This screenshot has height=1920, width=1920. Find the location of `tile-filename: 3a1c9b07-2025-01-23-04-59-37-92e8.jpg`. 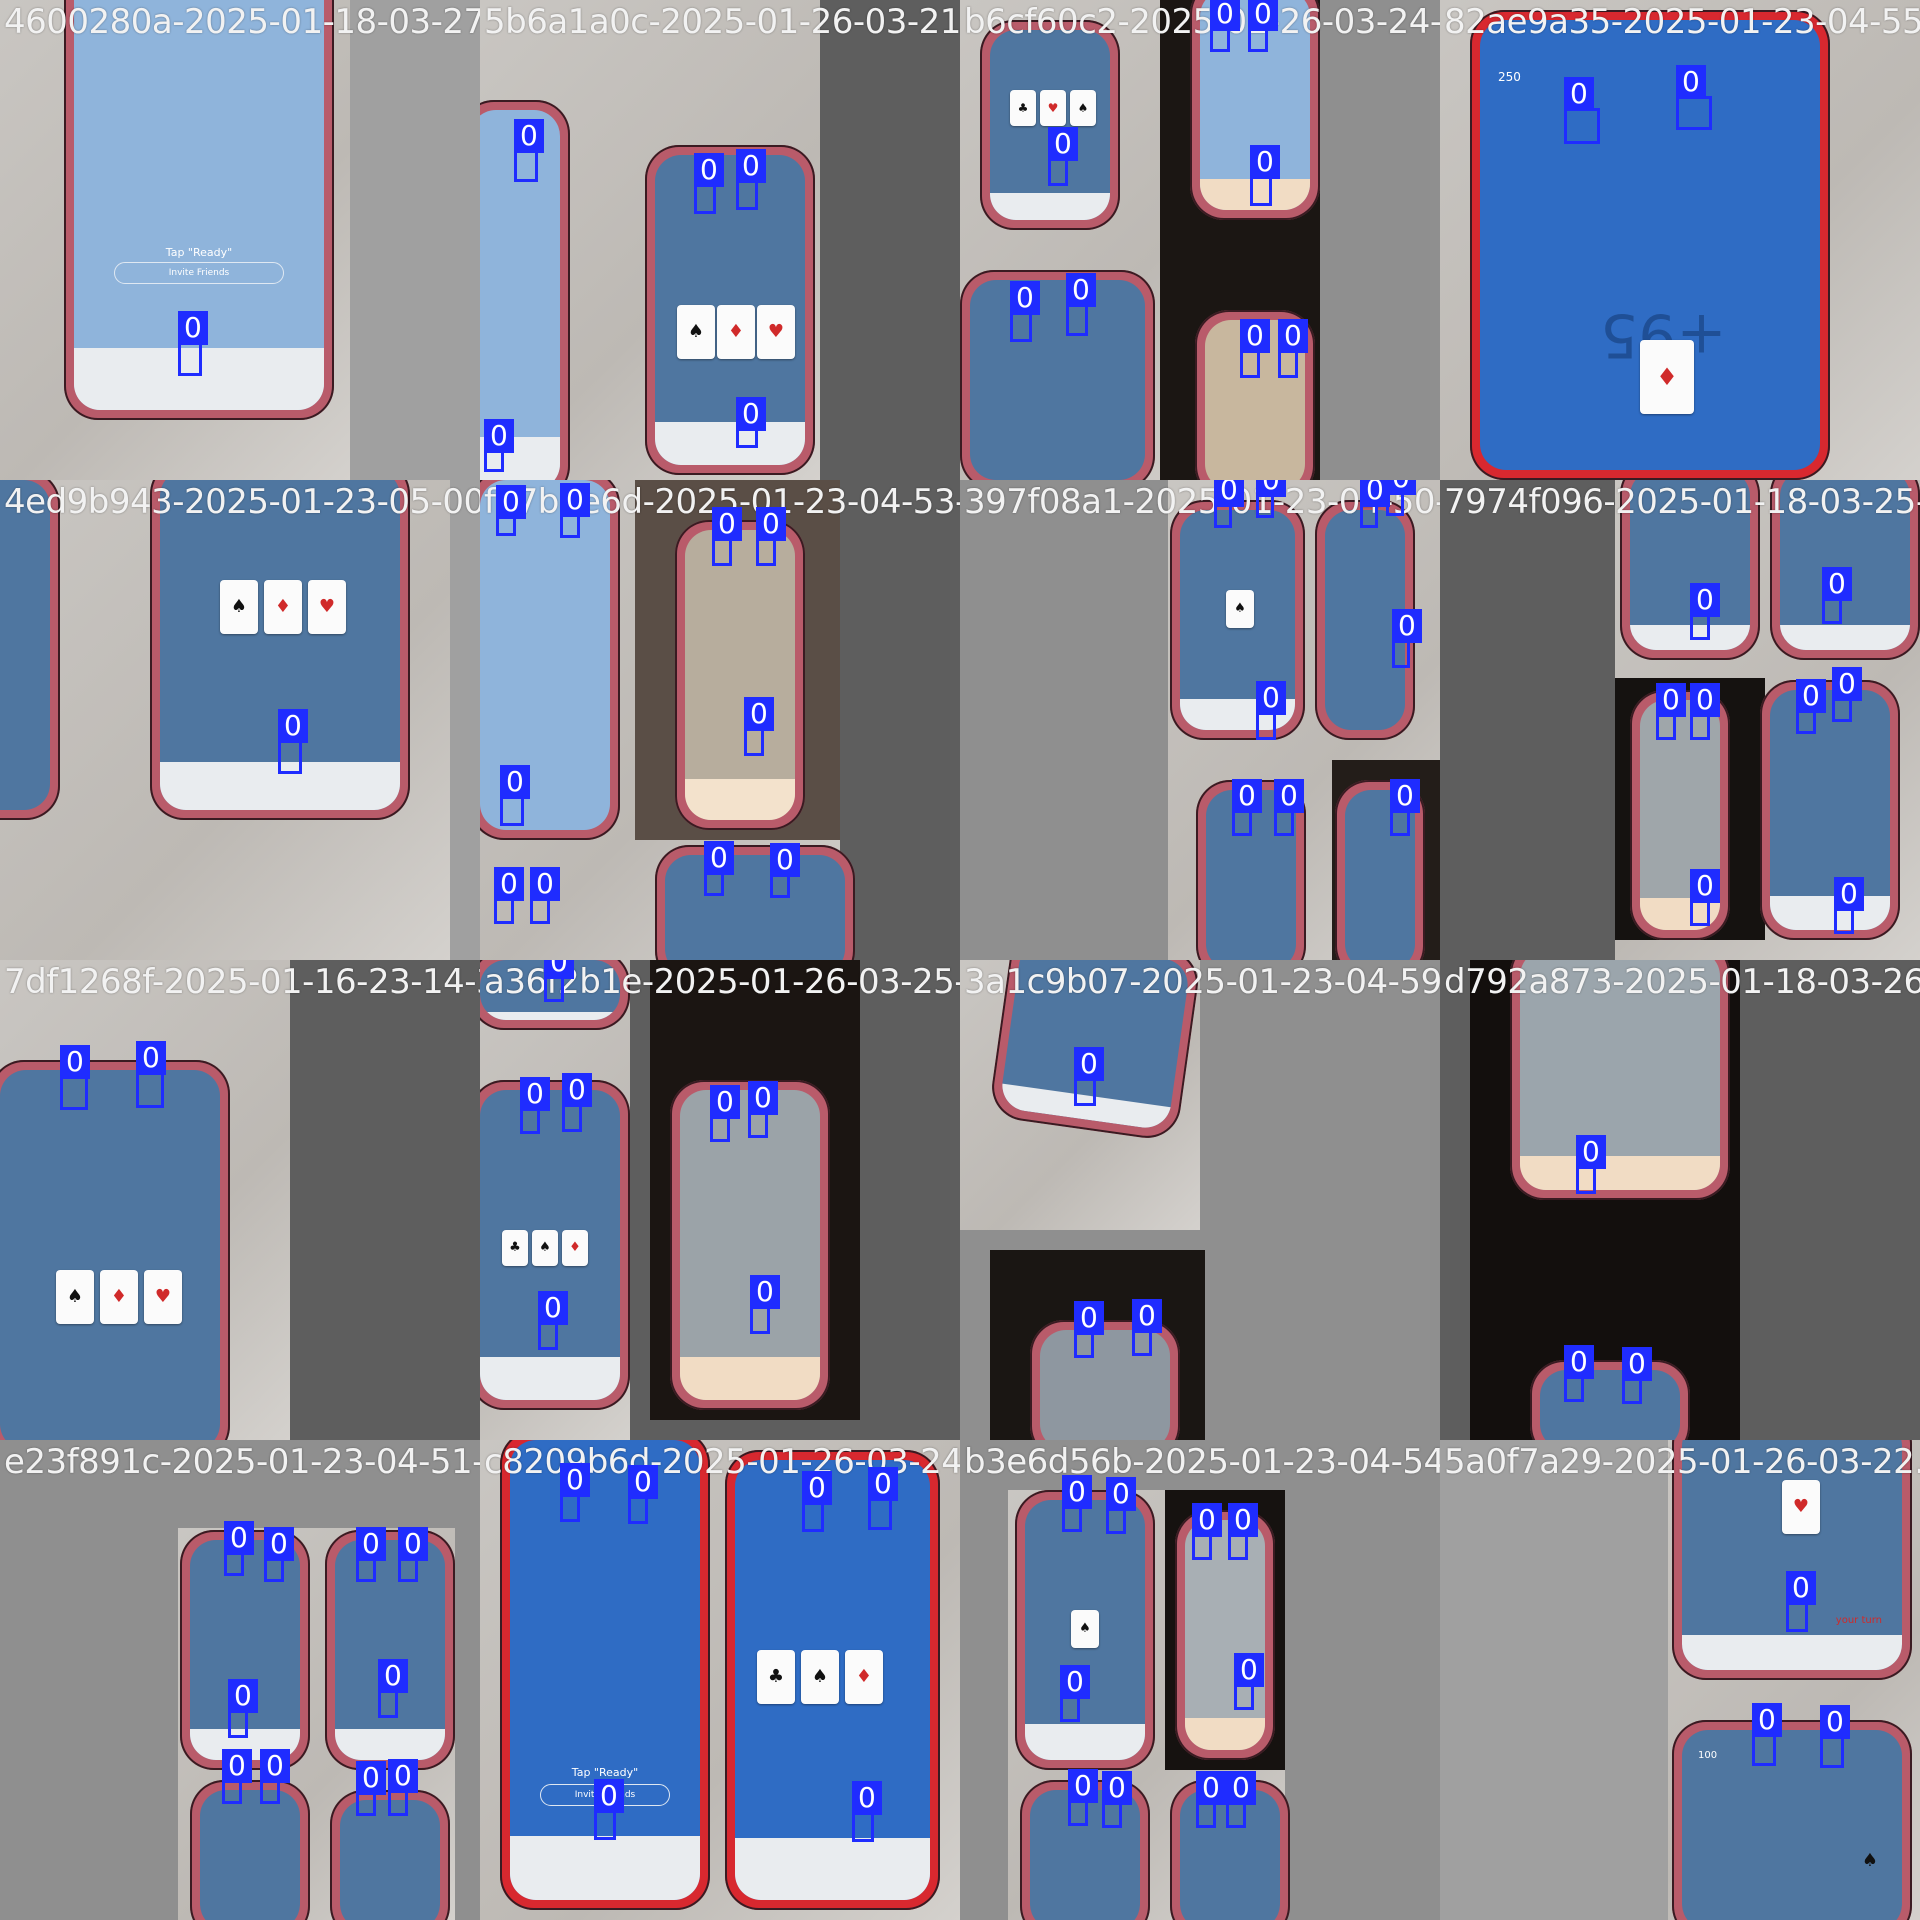

tile-filename: 3a1c9b07-2025-01-23-04-59-37-92e8.jpg is located at coordinates (1202, 982).